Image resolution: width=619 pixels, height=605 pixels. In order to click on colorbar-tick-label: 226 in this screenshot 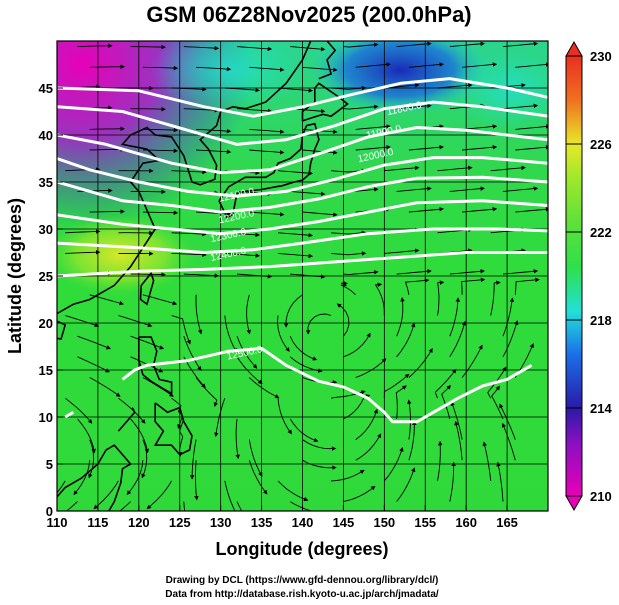, I will do `click(601, 144)`.